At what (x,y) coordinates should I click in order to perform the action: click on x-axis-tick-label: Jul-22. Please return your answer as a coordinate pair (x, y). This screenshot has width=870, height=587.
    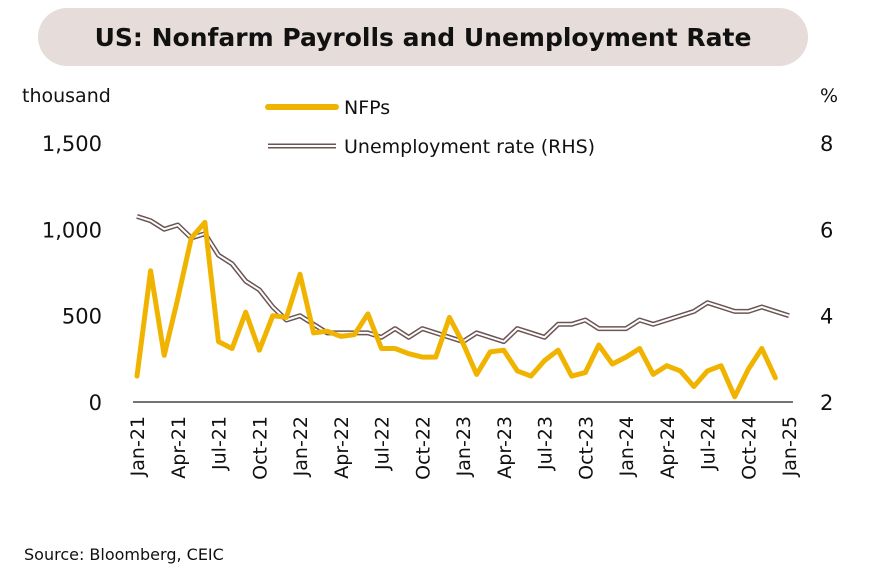
    Looking at the image, I should click on (383, 443).